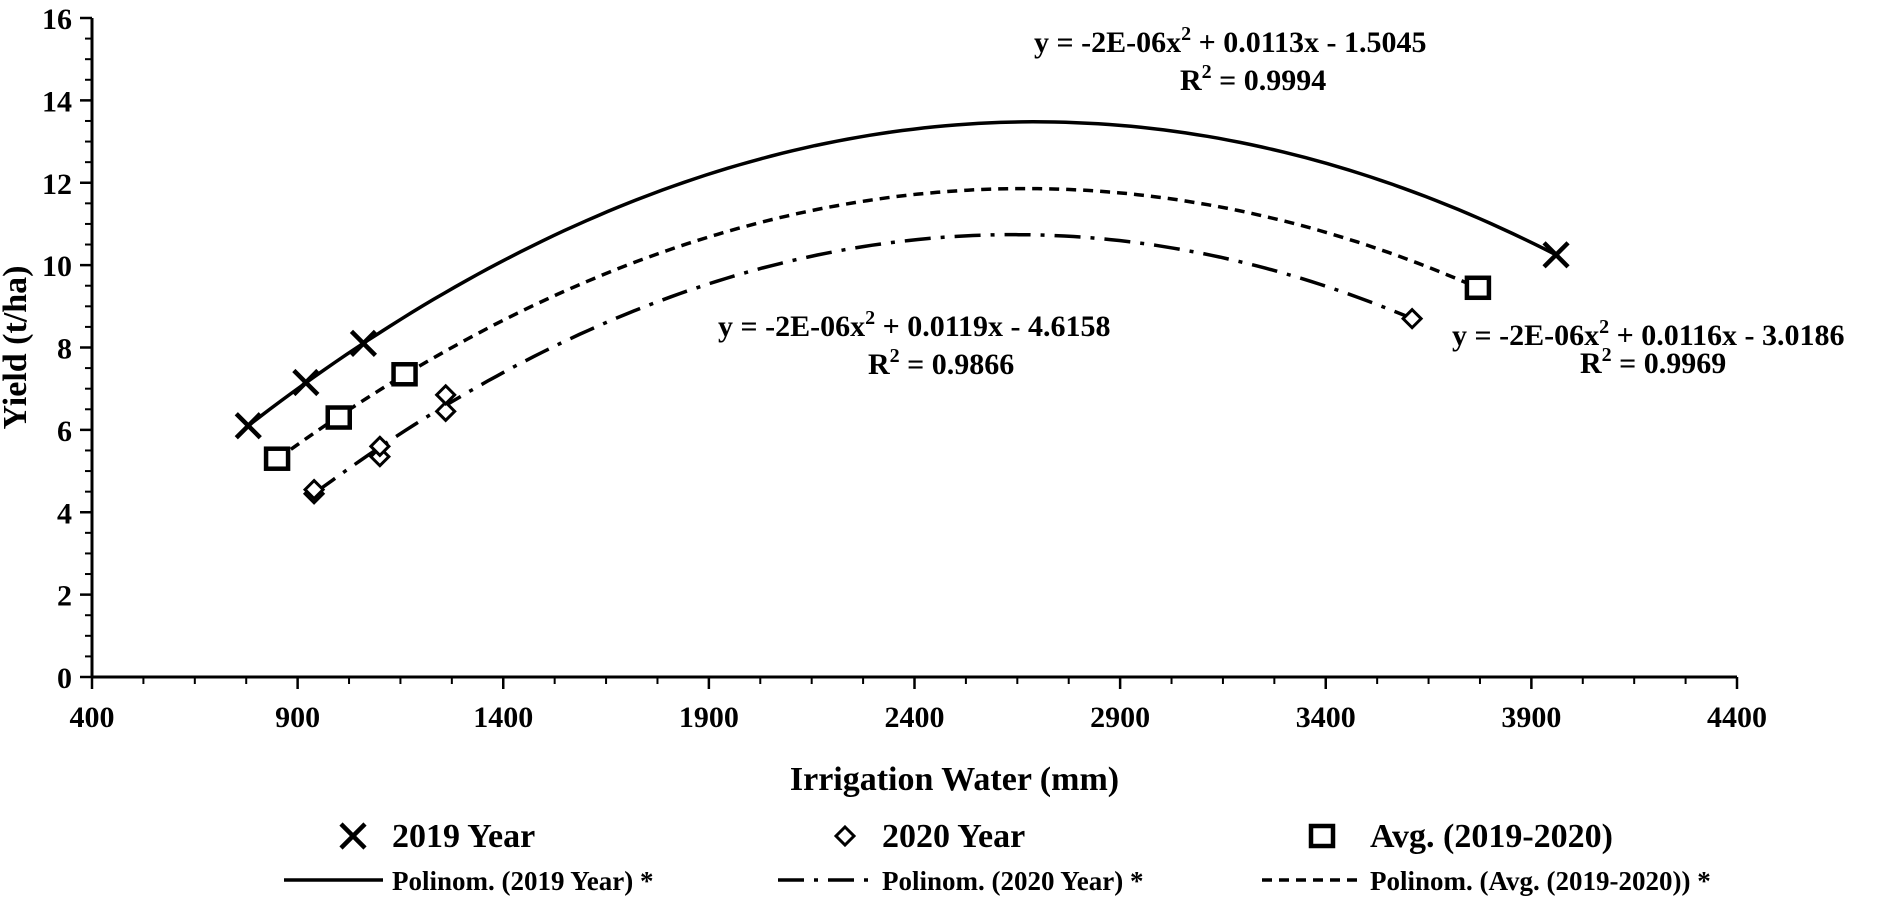  What do you see at coordinates (915, 717) in the screenshot?
I see `x-tick-label: 2400` at bounding box center [915, 717].